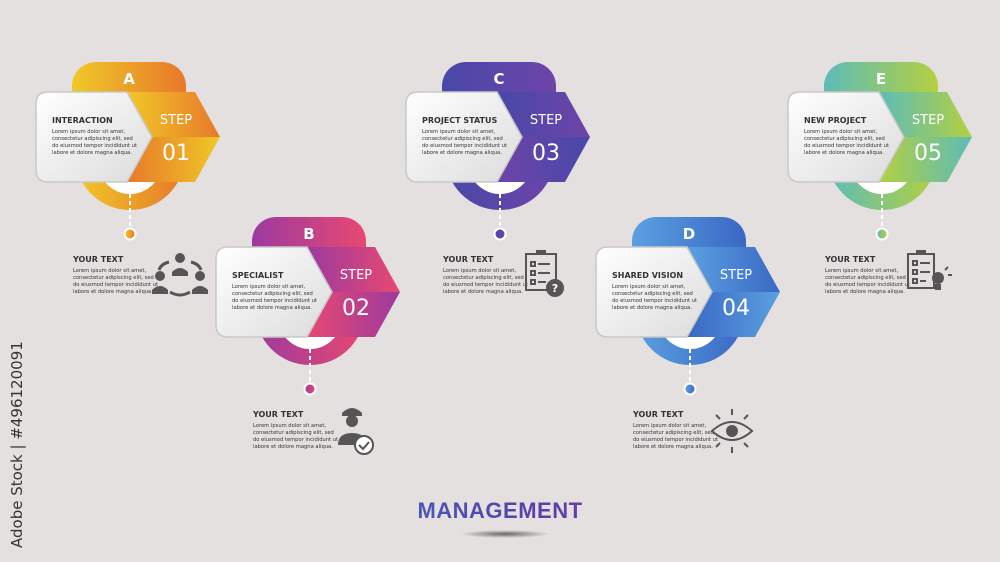 This screenshot has width=1000, height=562. I want to click on step-number: 01, so click(176, 153).